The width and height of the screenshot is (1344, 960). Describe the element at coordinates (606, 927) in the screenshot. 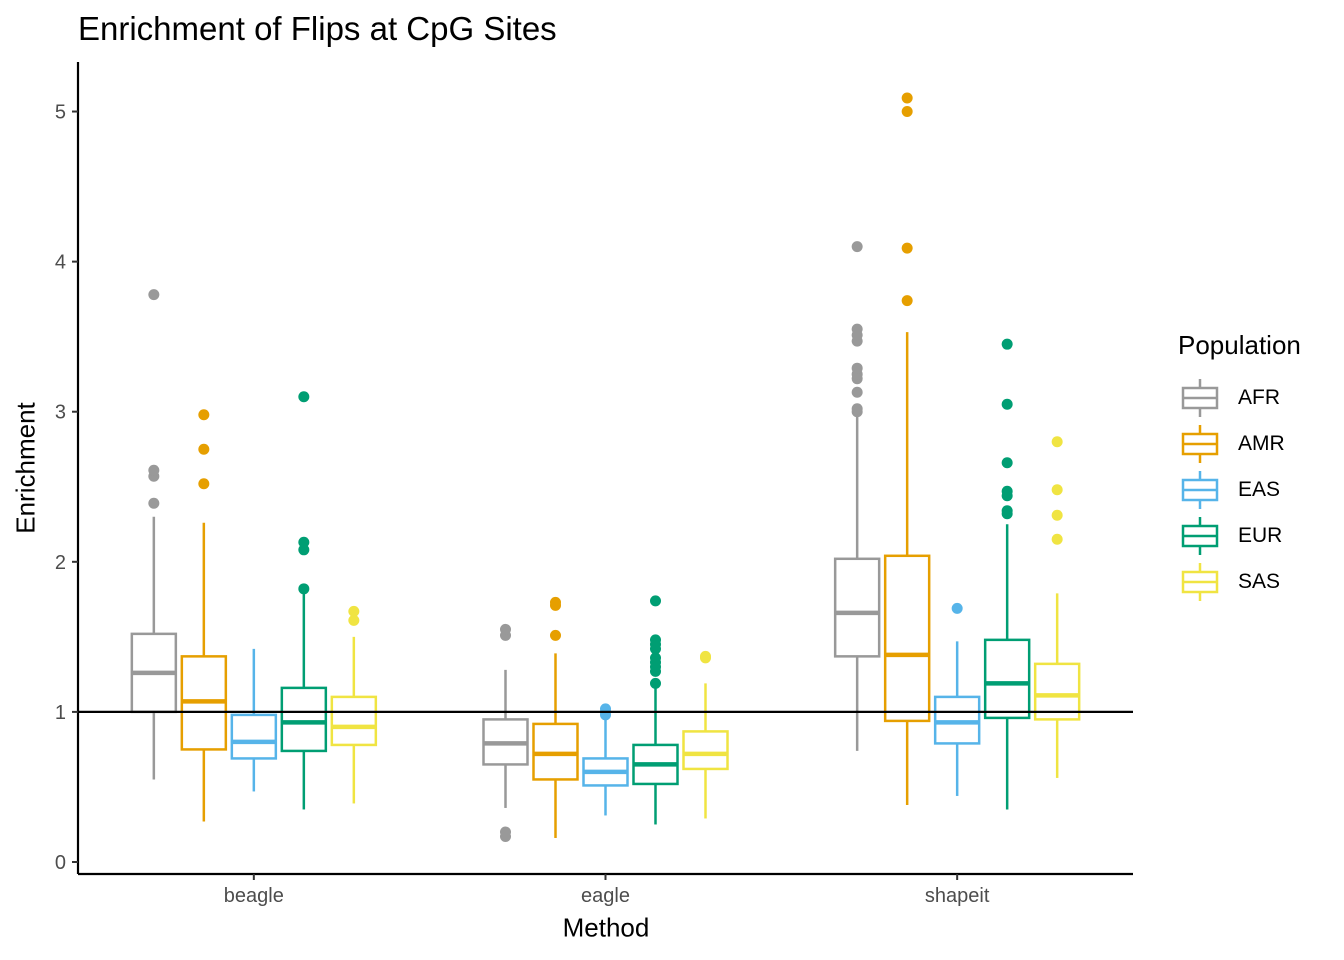

I see `x-axis-label: Method` at that location.